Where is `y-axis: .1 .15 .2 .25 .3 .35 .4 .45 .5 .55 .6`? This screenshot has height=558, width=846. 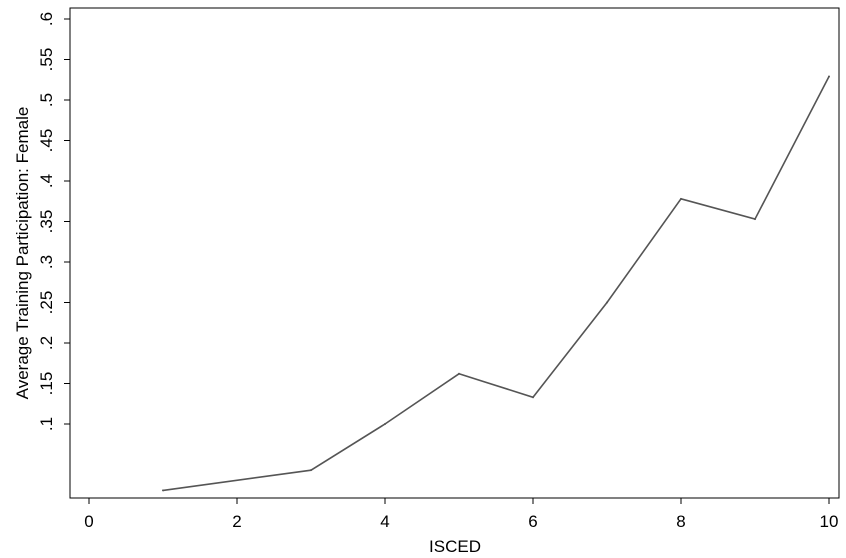 y-axis: .1 .15 .2 .25 .3 .35 .4 .45 .5 .55 .6 is located at coordinates (53, 221).